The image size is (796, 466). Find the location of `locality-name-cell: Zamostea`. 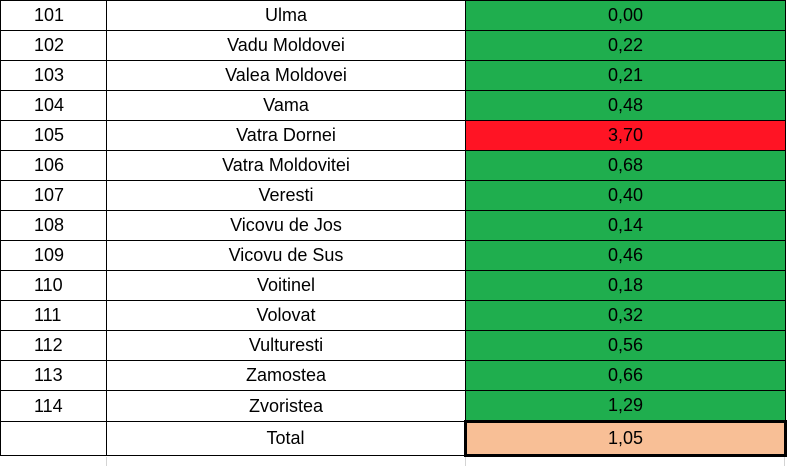

locality-name-cell: Zamostea is located at coordinates (286, 375).